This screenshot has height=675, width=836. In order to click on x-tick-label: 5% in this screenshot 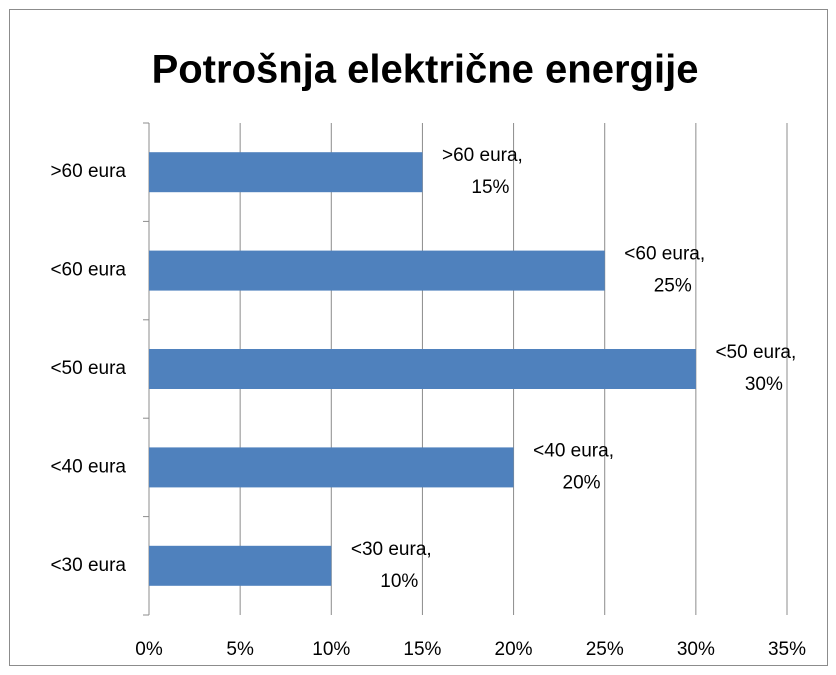, I will do `click(240, 649)`.